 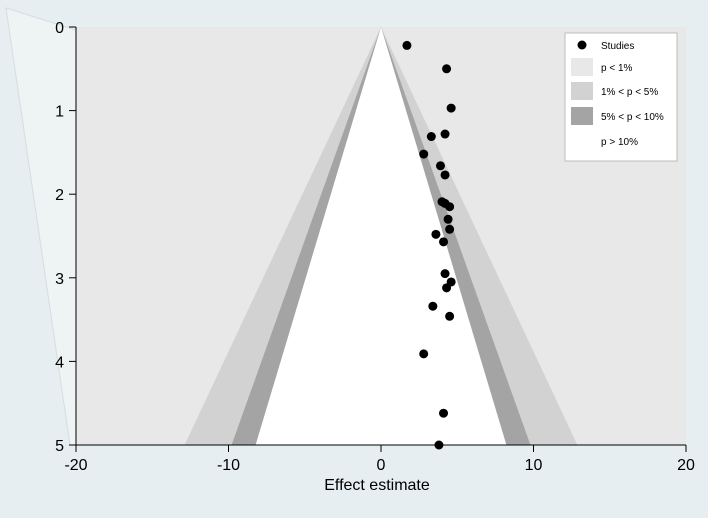 What do you see at coordinates (66, 237) in the screenshot?
I see `y-axis: 0 1 2 3 4 5` at bounding box center [66, 237].